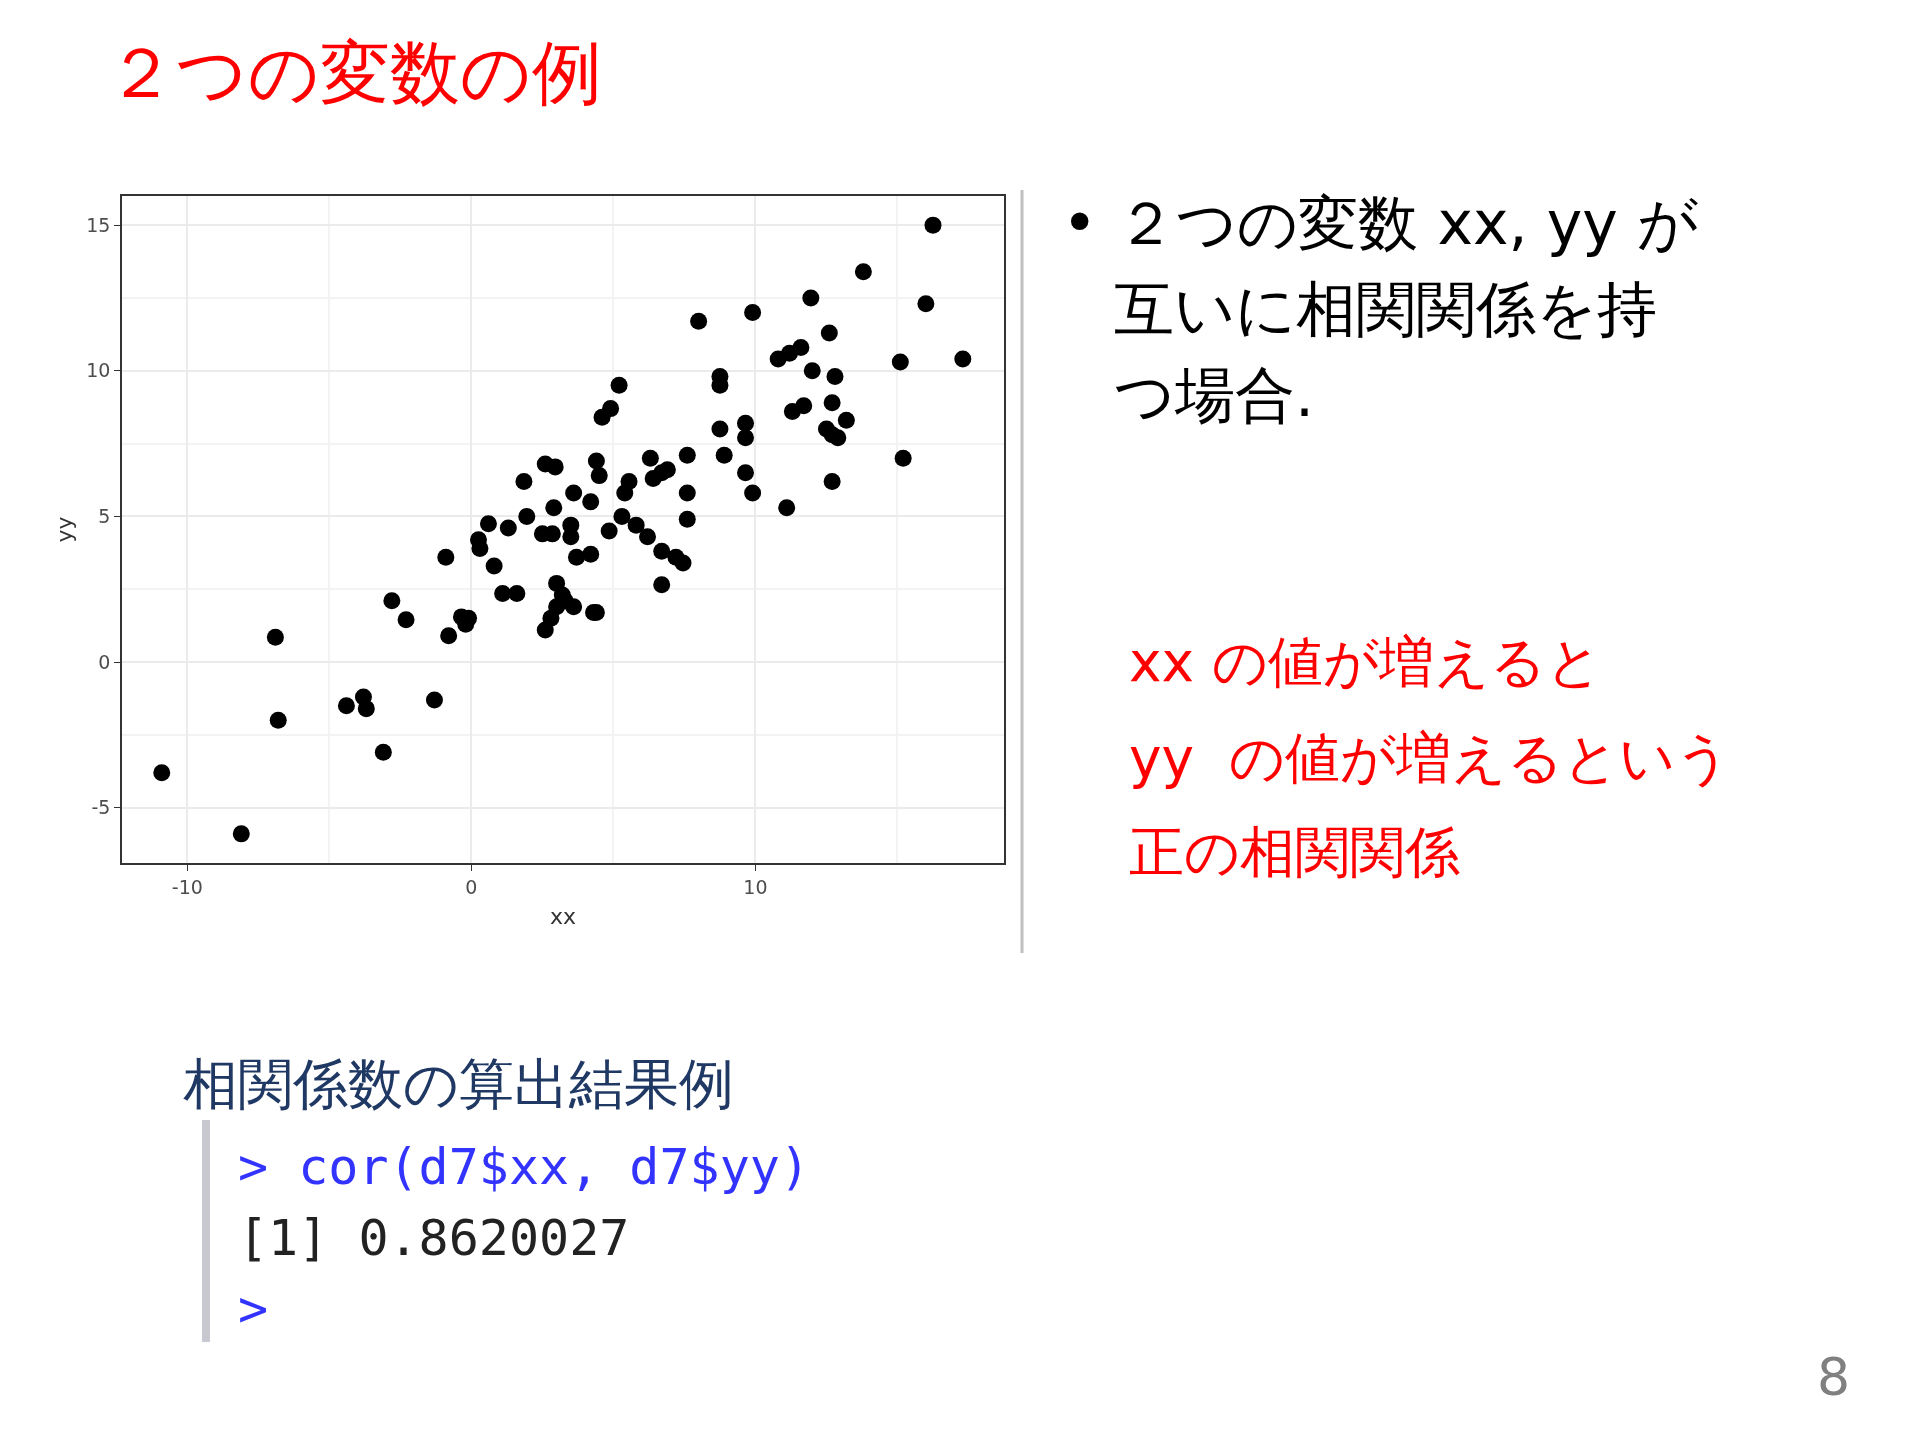 This screenshot has width=1920, height=1440. Describe the element at coordinates (104, 516) in the screenshot. I see `y-tick-label: 5` at that location.